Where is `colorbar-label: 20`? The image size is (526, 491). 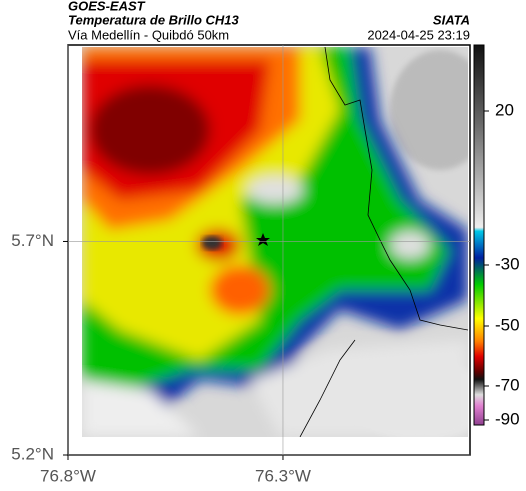
colorbar-label: 20 is located at coordinates (504, 109).